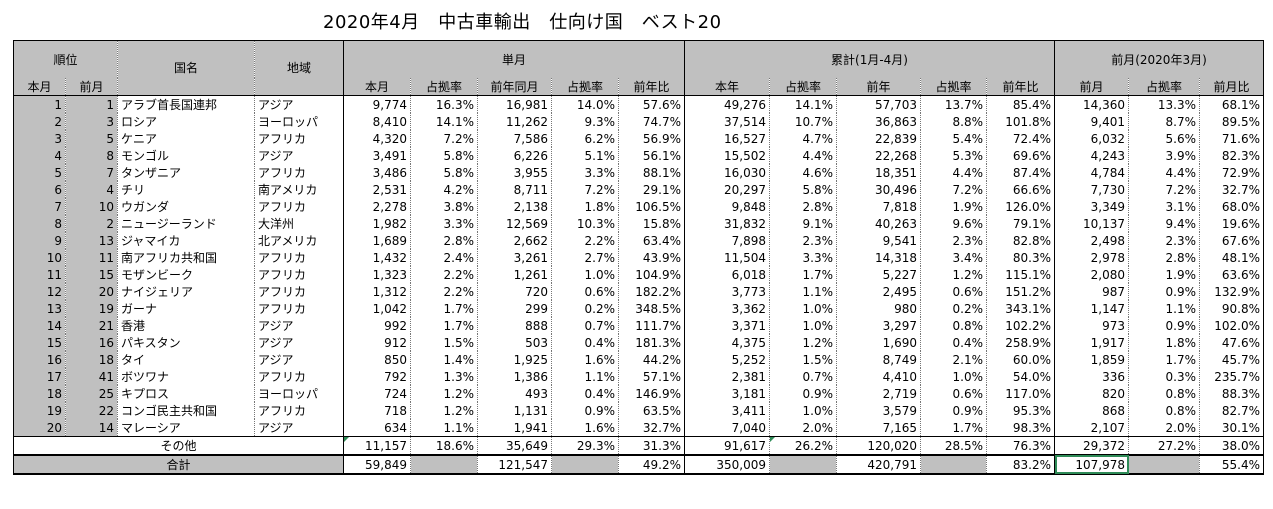 The height and width of the screenshot is (509, 1273). Describe the element at coordinates (514, 445) in the screenshot. I see `other-cell: 35,649` at that location.